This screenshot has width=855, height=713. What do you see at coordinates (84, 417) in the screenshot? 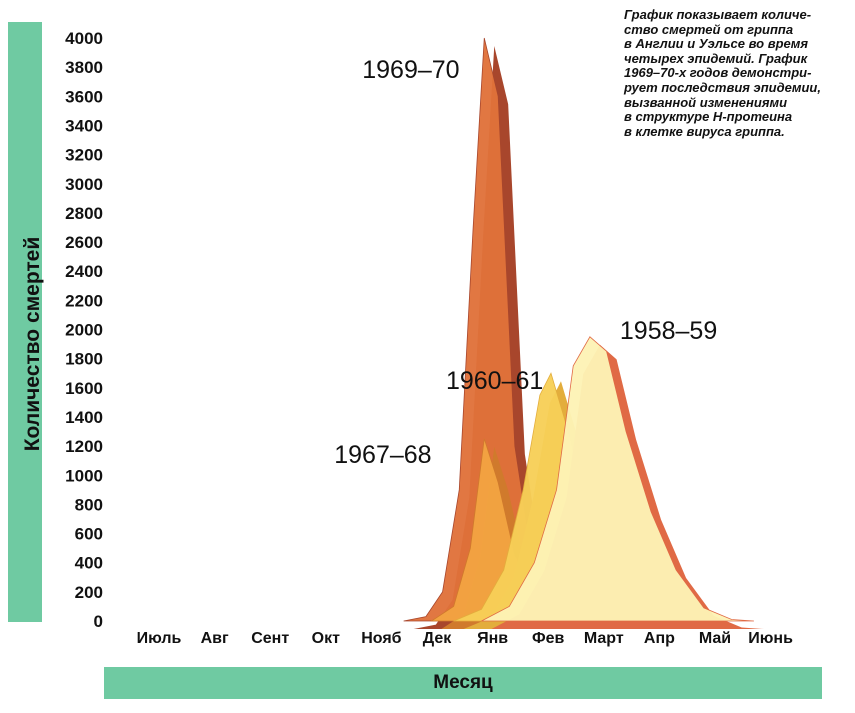
I see `y-tick-label: 1400` at bounding box center [84, 417].